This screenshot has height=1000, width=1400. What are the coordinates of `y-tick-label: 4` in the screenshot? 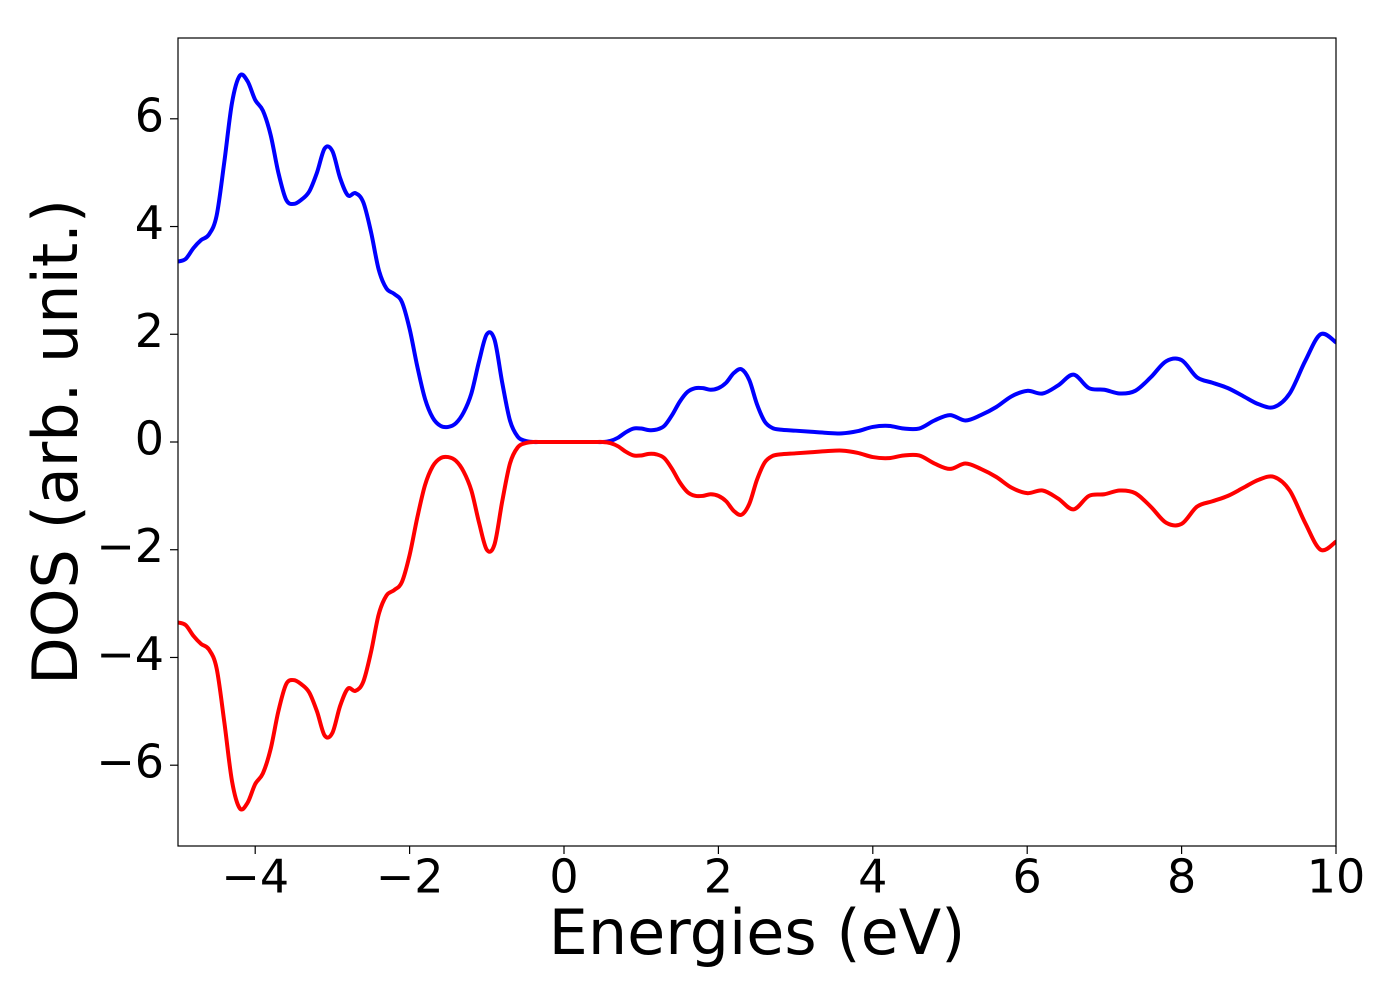 It's located at (149, 223).